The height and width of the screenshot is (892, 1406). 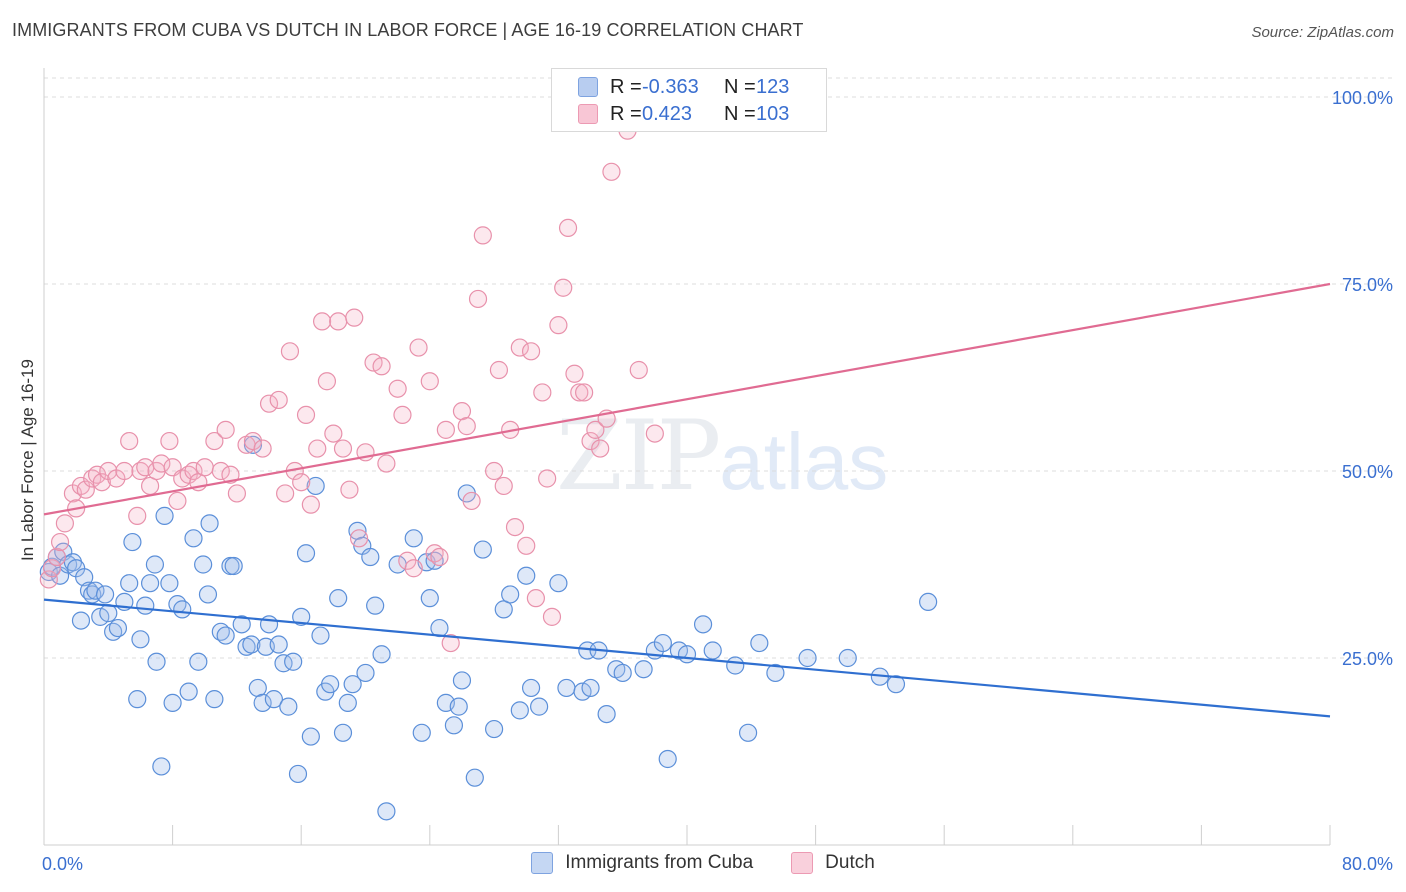 What do you see at coordinates (804, 461) in the screenshot?
I see `watermark-part2: atlas` at bounding box center [804, 461].